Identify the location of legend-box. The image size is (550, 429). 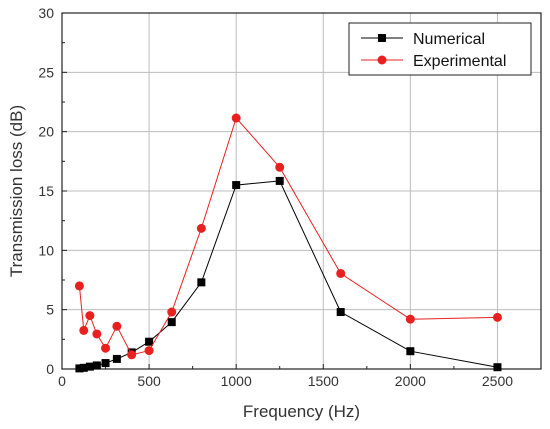
(440, 49).